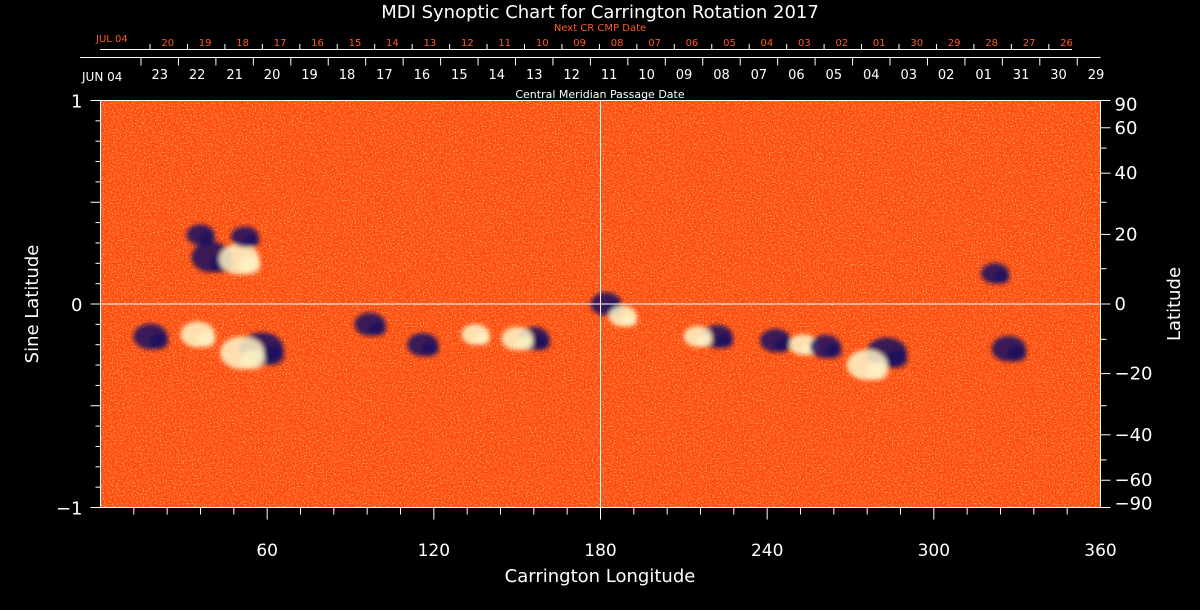  What do you see at coordinates (459, 75) in the screenshot?
I see `cmp-date-label: 15` at bounding box center [459, 75].